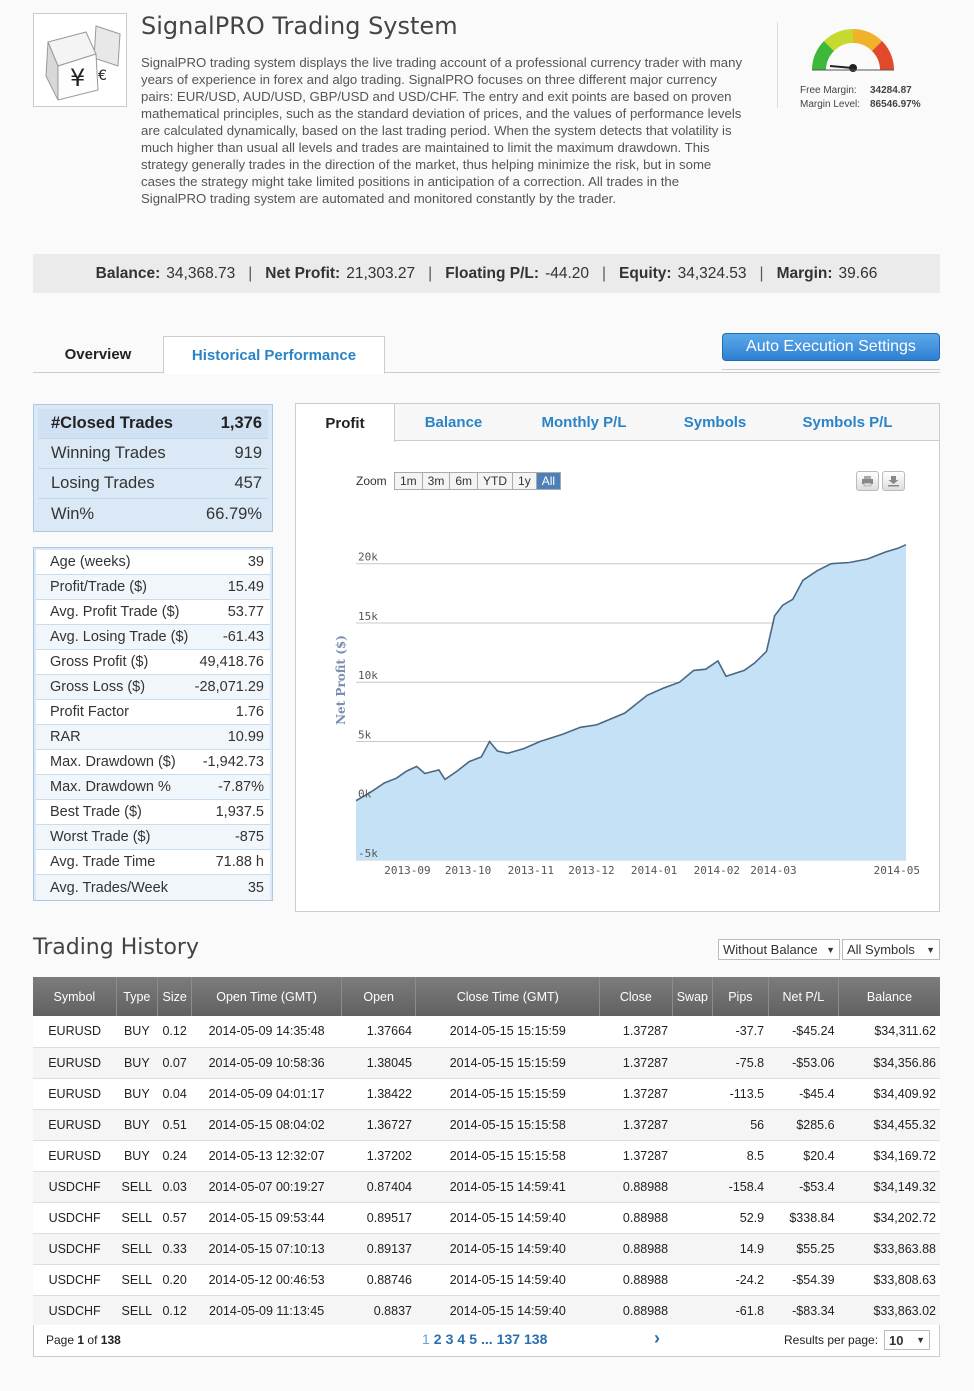 The image size is (974, 1391). I want to click on free-margin-label: Free Margin:, so click(828, 90).